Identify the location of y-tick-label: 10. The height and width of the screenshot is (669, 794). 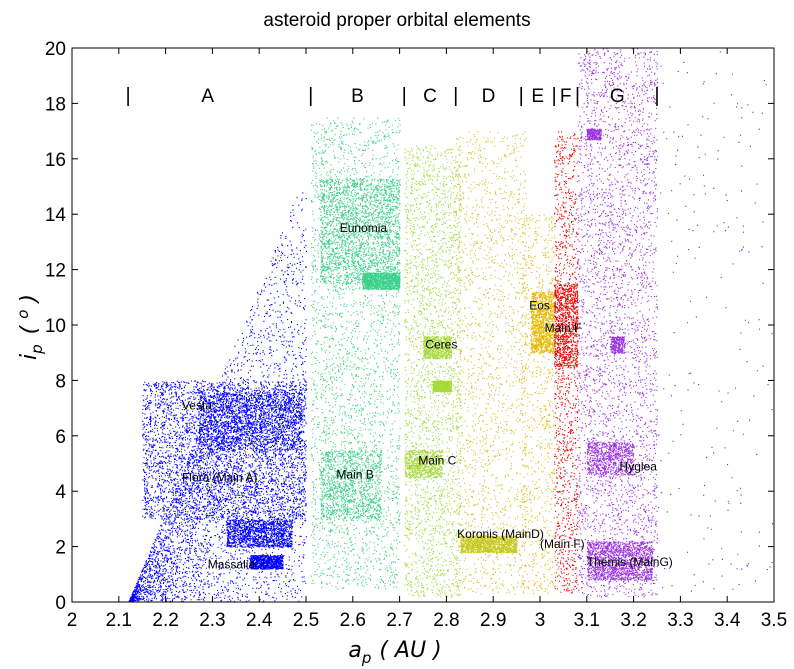
(55, 326).